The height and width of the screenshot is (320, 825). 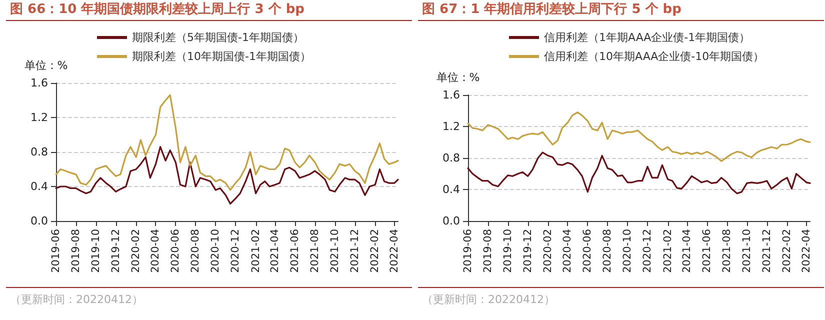 What do you see at coordinates (209, 10) in the screenshot?
I see `chart-title: 图 66：10 年期国债期限利差较上周上行 3 个 bp` at bounding box center [209, 10].